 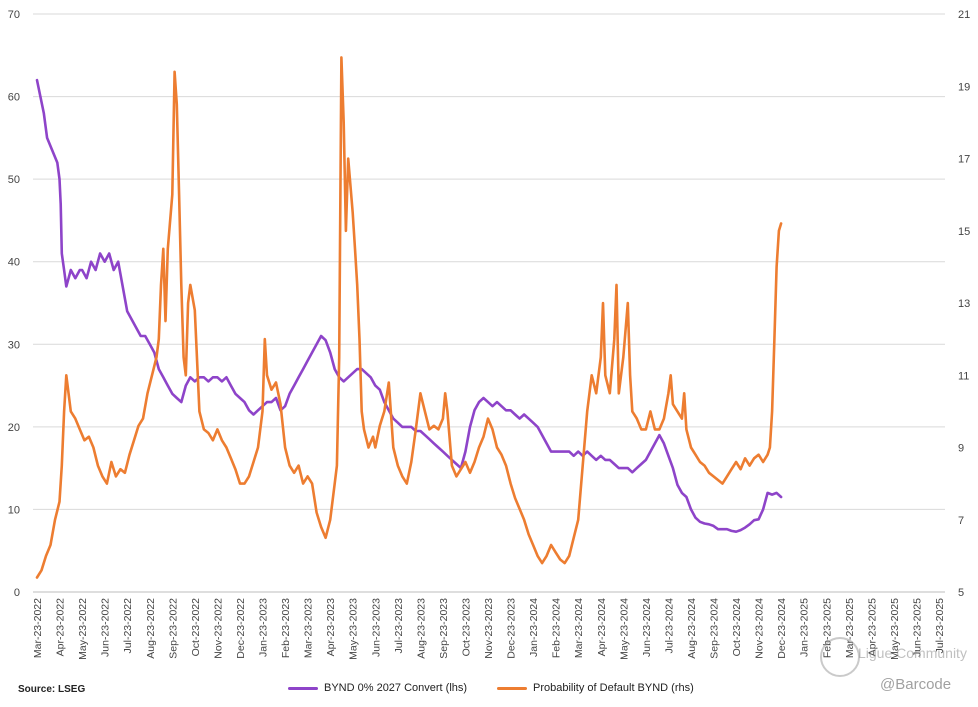 I want to click on y-right-tick-label: 9, so click(x=961, y=449).